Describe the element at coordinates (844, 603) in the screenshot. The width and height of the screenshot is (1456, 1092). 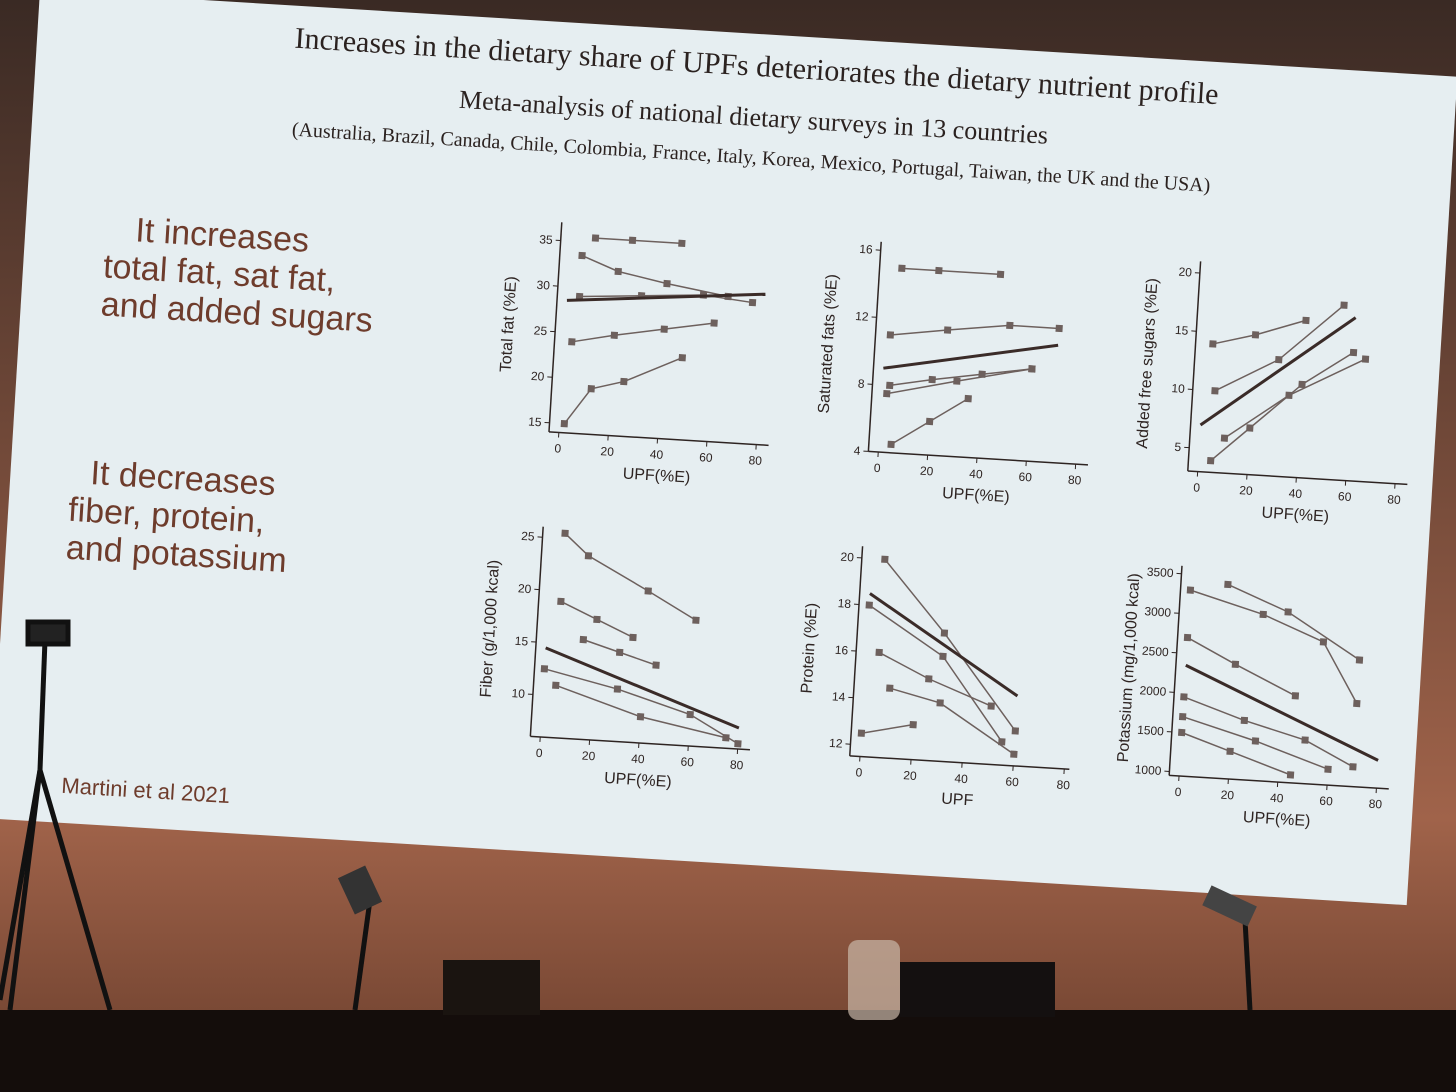
I see `y-tick-label: 18` at that location.